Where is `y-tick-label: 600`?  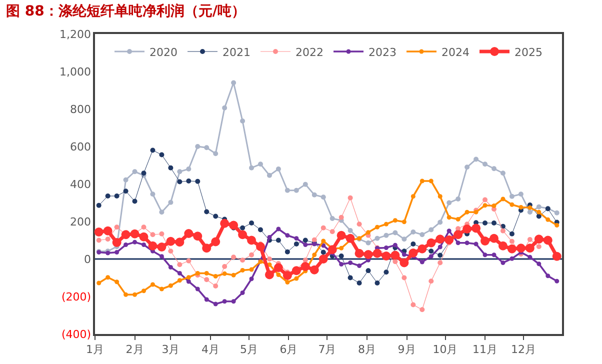 y-tick-label: 600 is located at coordinates (81, 147).